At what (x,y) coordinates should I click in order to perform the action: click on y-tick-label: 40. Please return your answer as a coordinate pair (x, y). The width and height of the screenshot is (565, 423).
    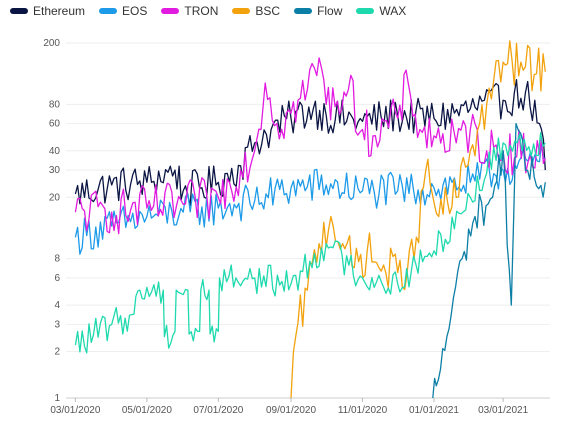
    Looking at the image, I should click on (55, 151).